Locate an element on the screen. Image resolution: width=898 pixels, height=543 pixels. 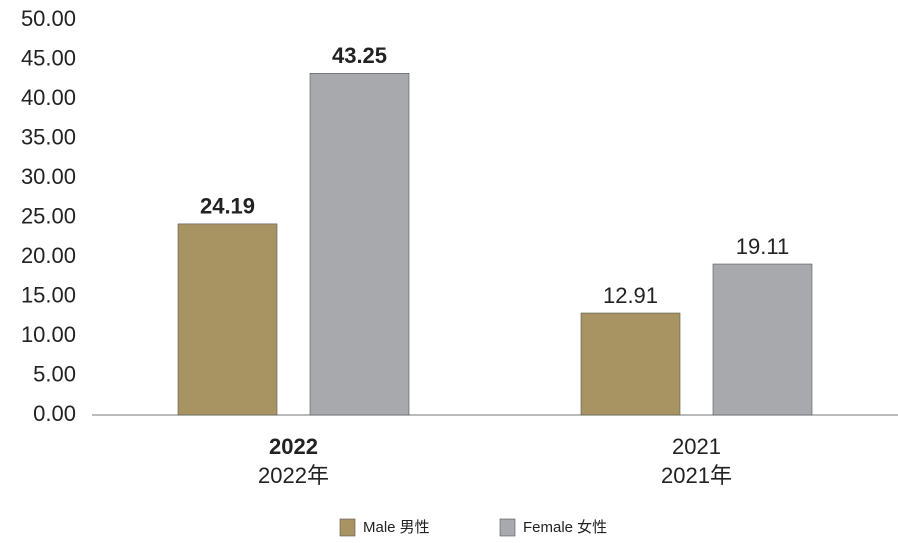
data-label: 12.91 is located at coordinates (630, 295).